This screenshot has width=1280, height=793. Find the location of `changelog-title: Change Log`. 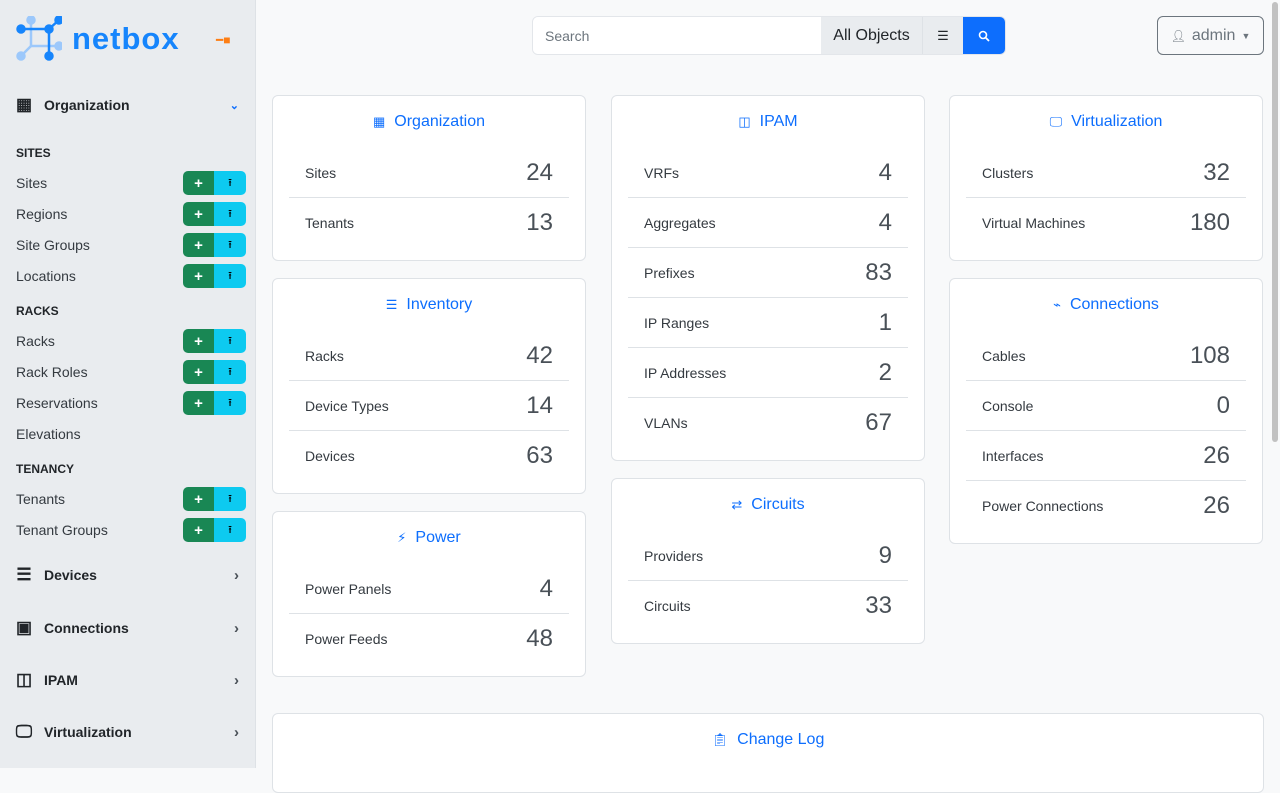

changelog-title: Change Log is located at coordinates (781, 739).